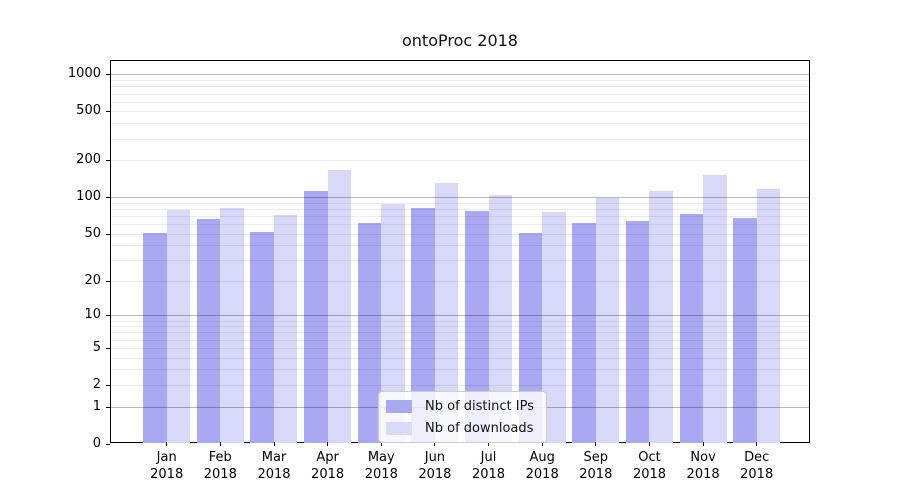 The height and width of the screenshot is (500, 900). I want to click on bar-distinct-ips-feb, so click(208, 331).